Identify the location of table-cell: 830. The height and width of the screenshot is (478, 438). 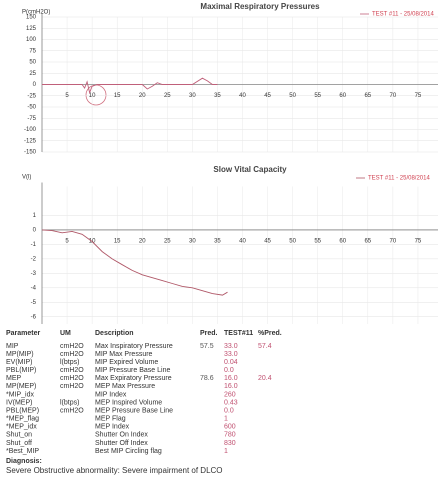
(230, 443).